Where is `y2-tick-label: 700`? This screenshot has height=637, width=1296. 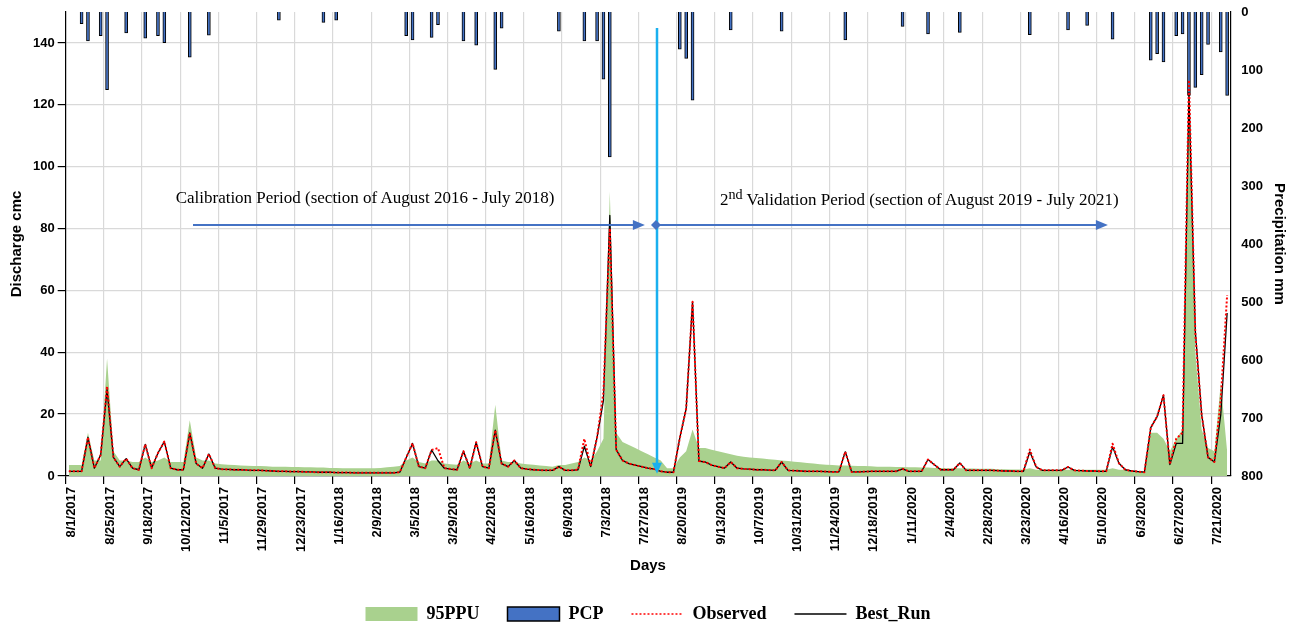 y2-tick-label: 700 is located at coordinates (1252, 417).